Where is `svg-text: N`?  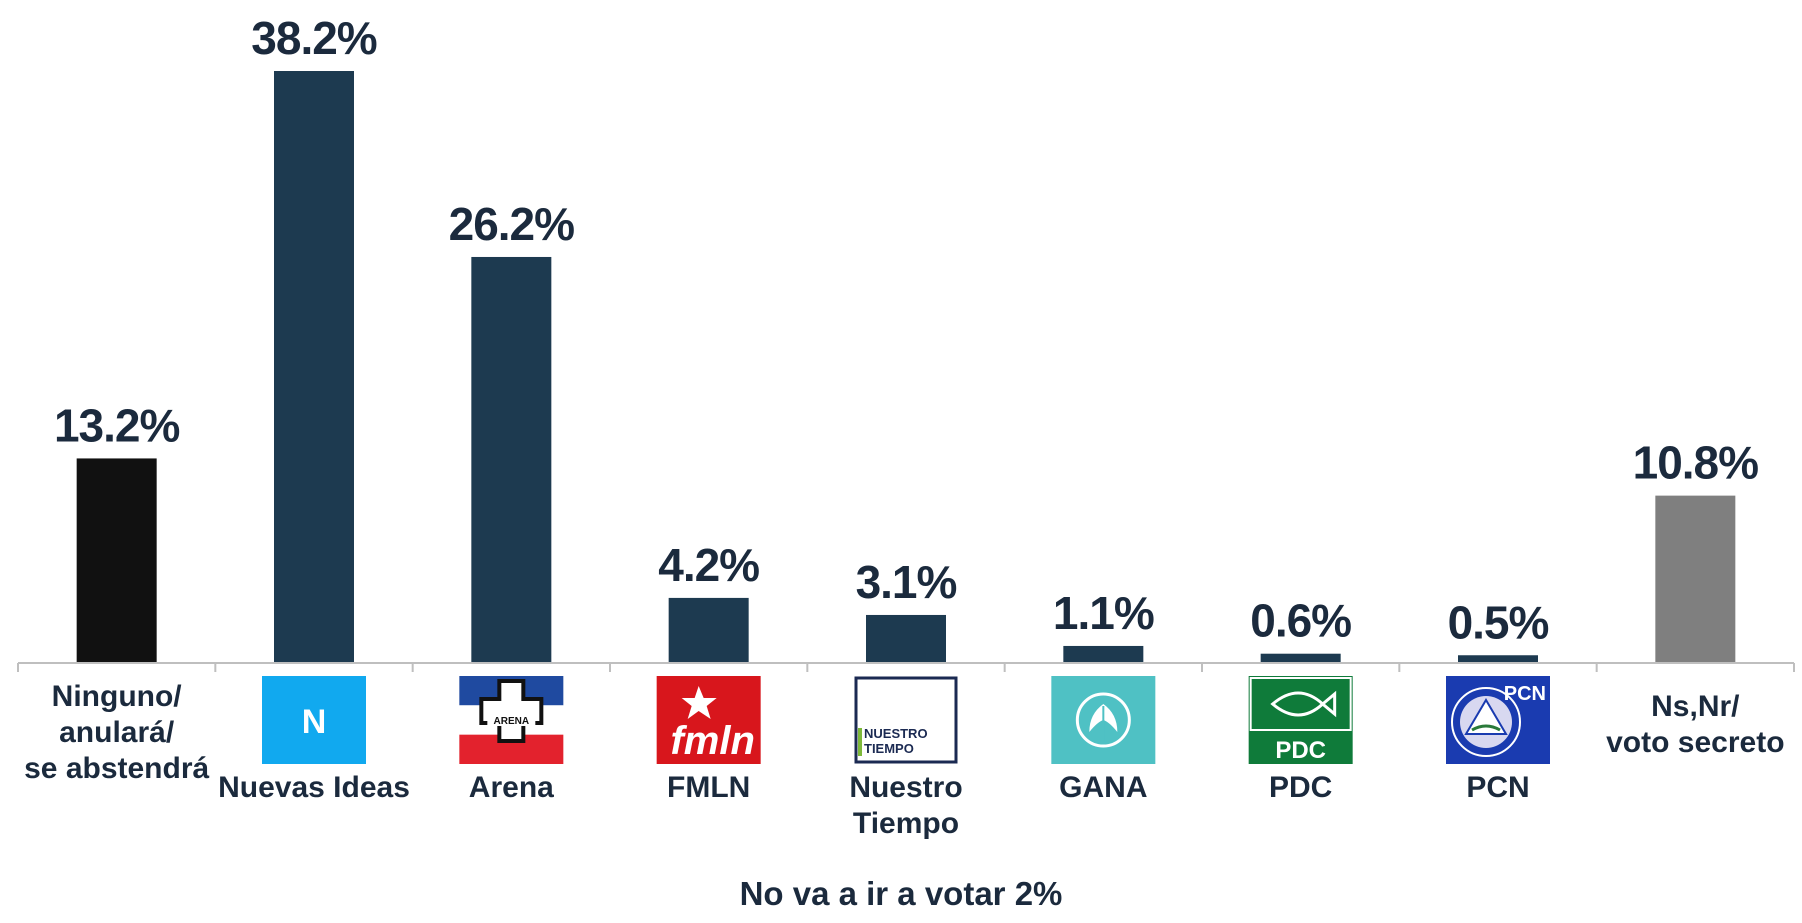
svg-text: N is located at coordinates (314, 722).